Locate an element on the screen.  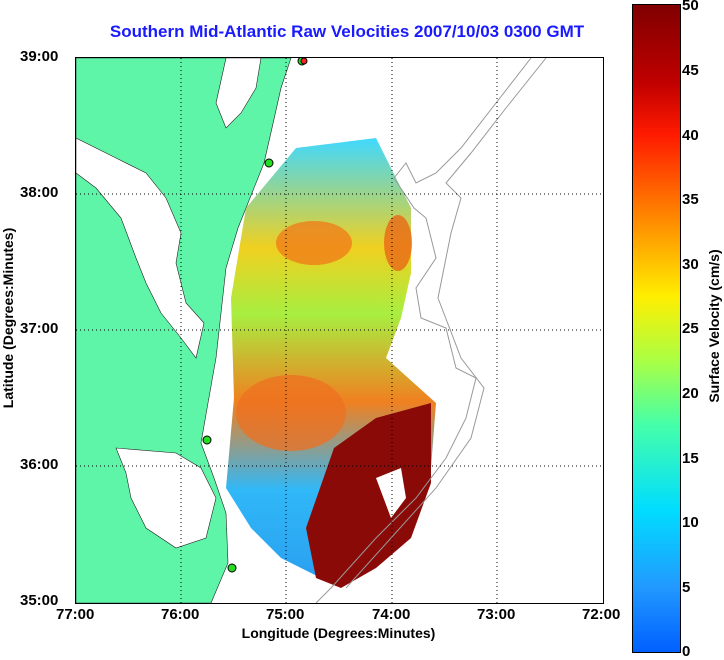
colorbar-tick: 45 is located at coordinates (690, 70).